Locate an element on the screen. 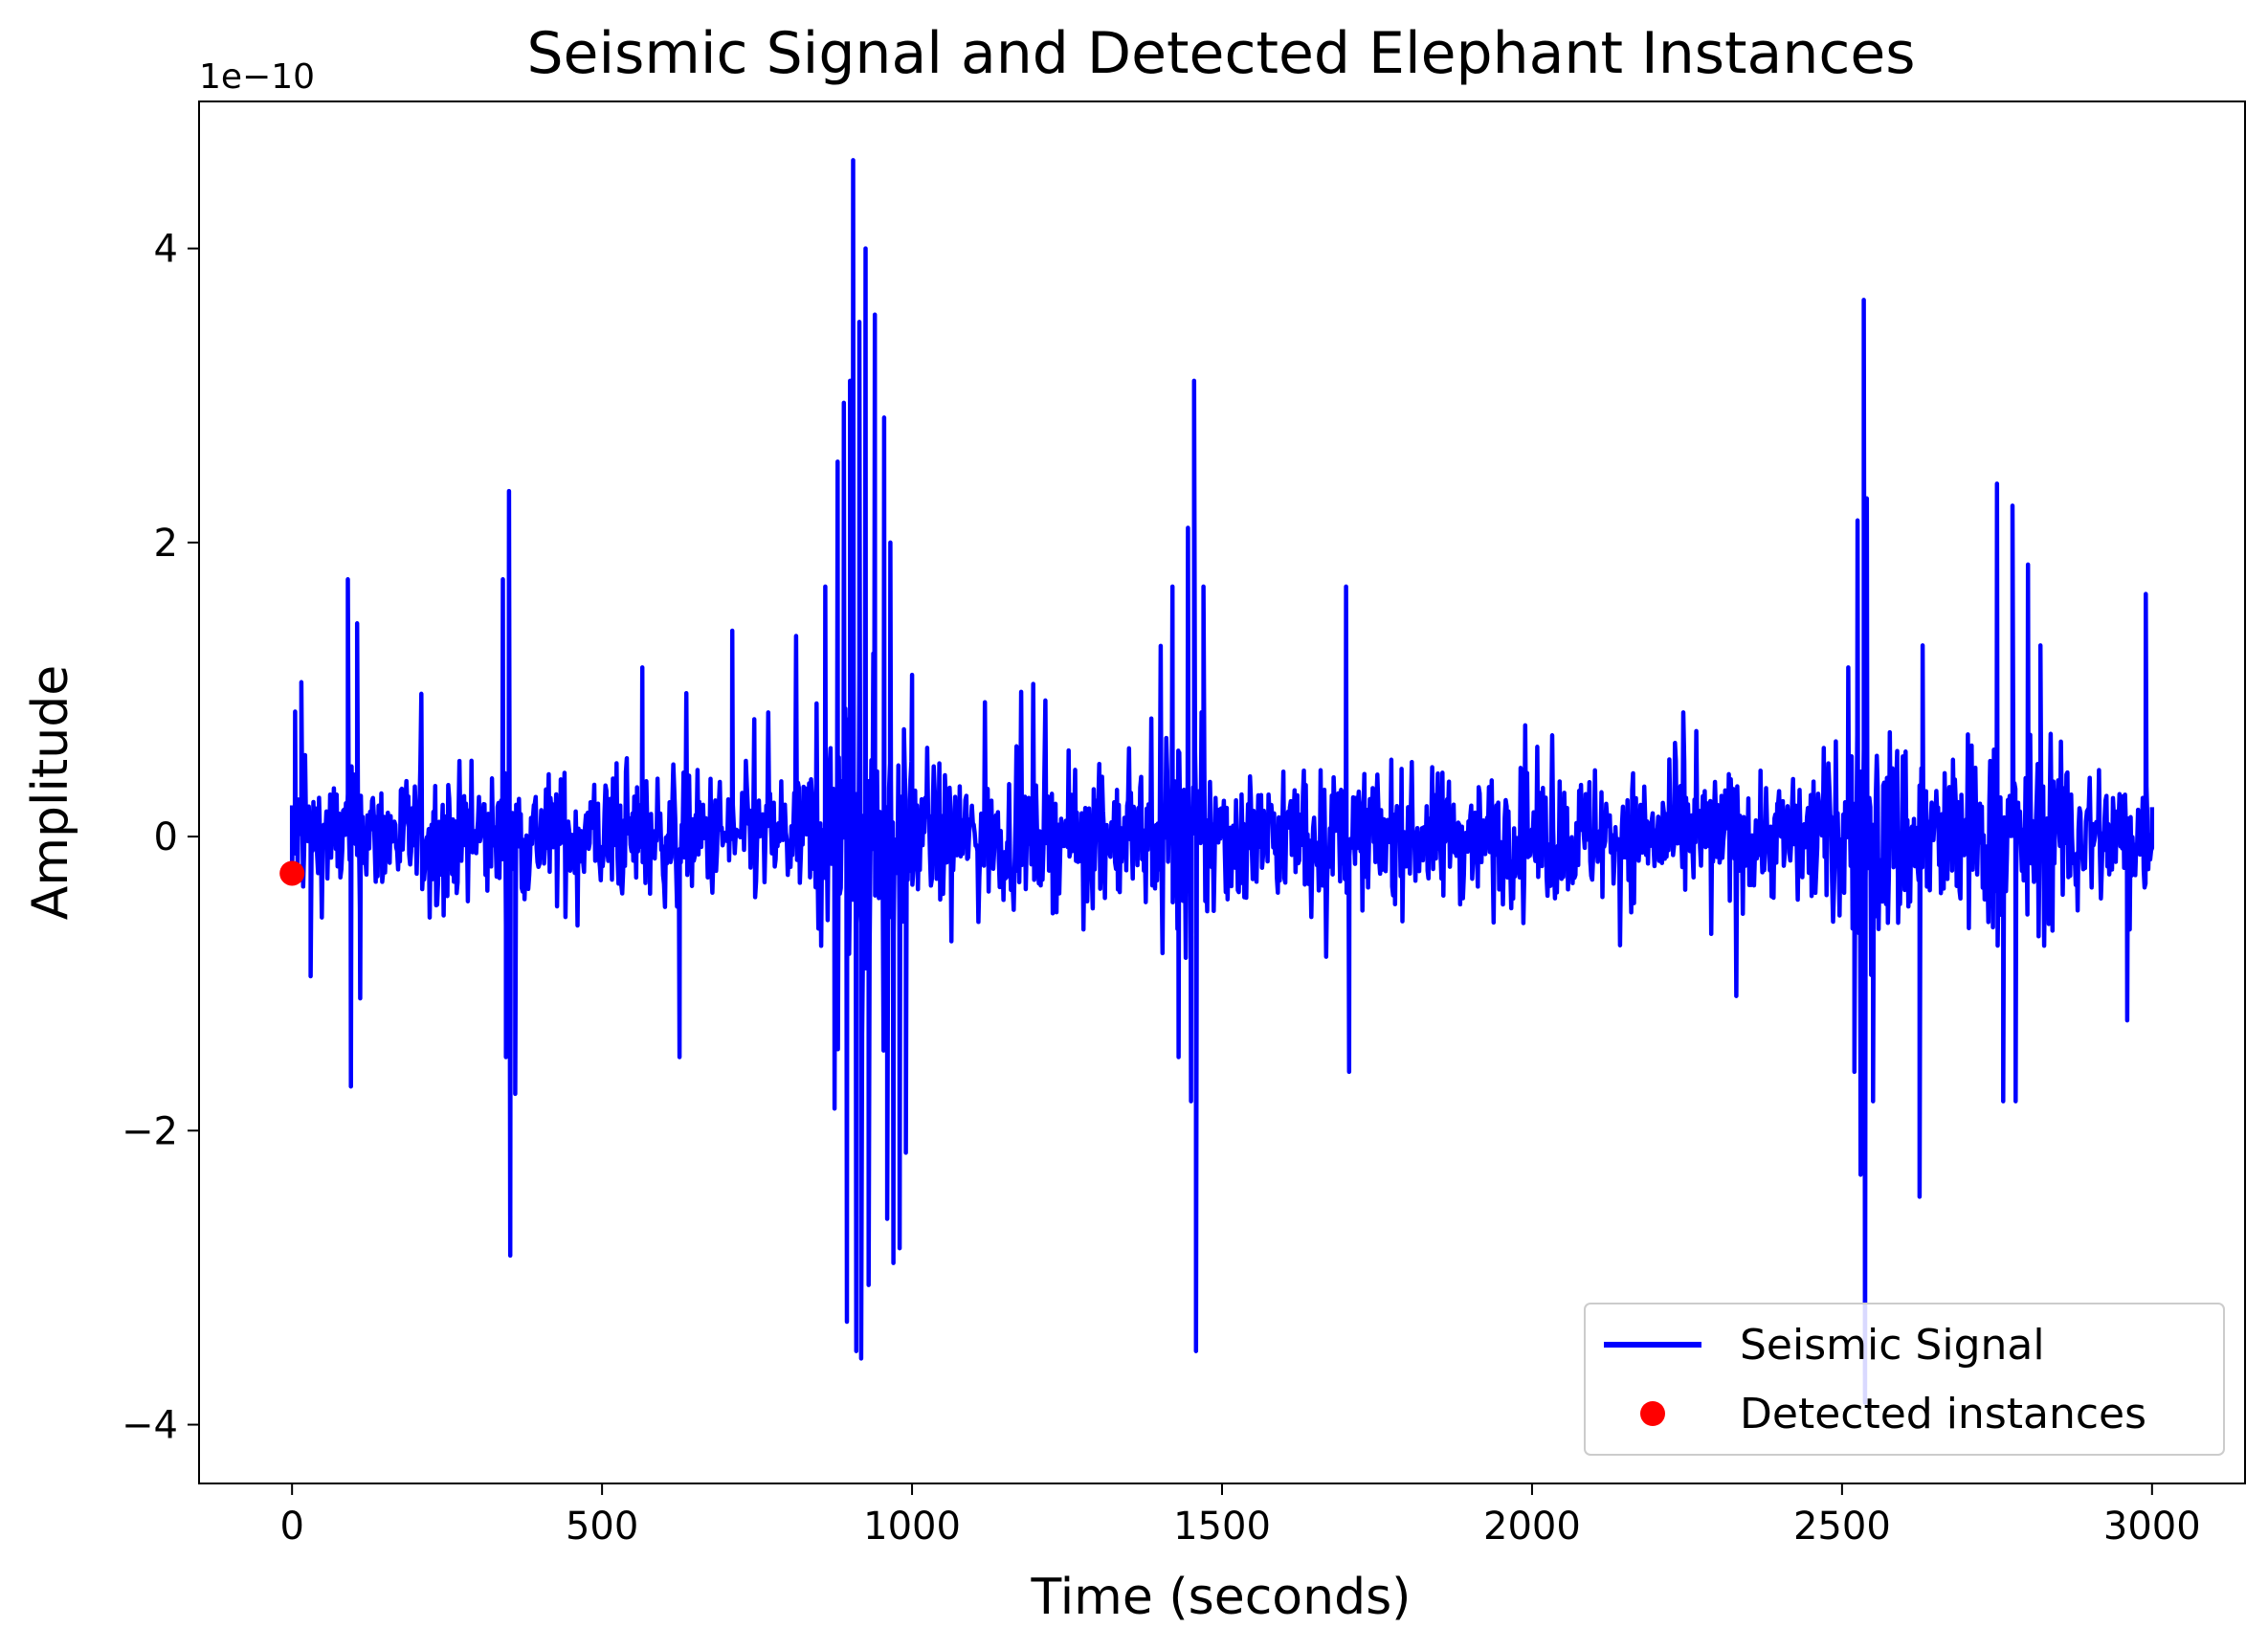 The height and width of the screenshot is (1650, 2268). x-tick-label: 1500 is located at coordinates (1222, 1527).